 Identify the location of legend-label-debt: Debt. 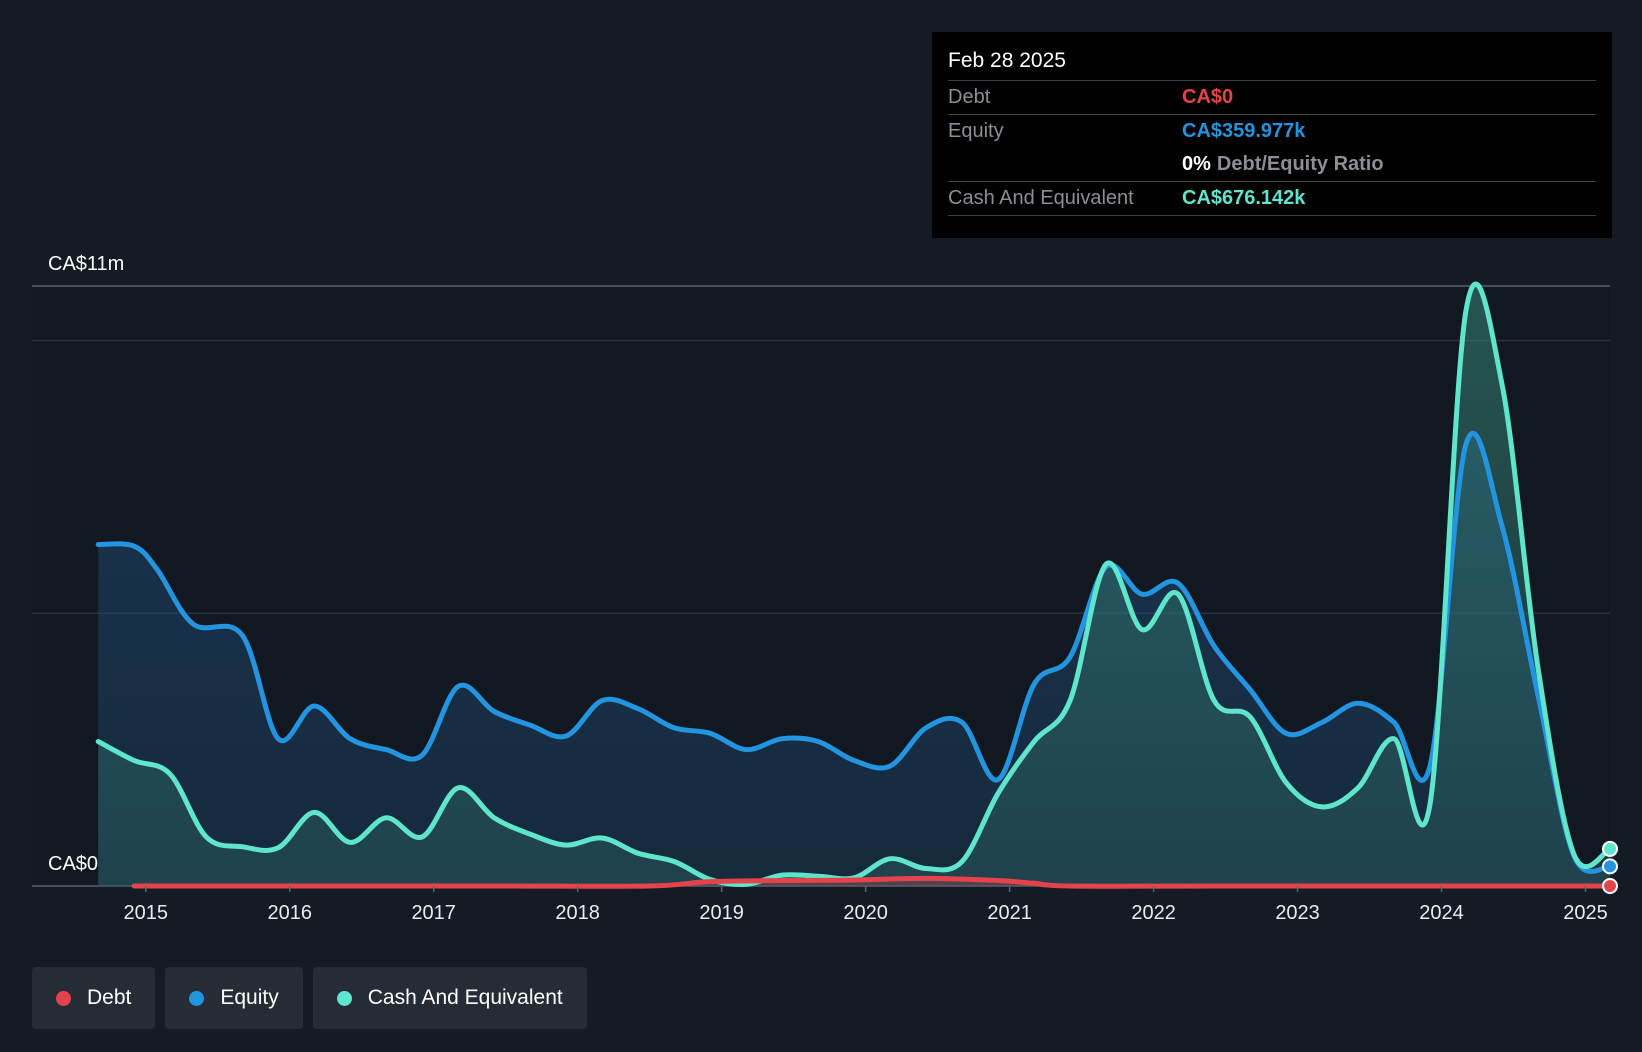
(109, 997).